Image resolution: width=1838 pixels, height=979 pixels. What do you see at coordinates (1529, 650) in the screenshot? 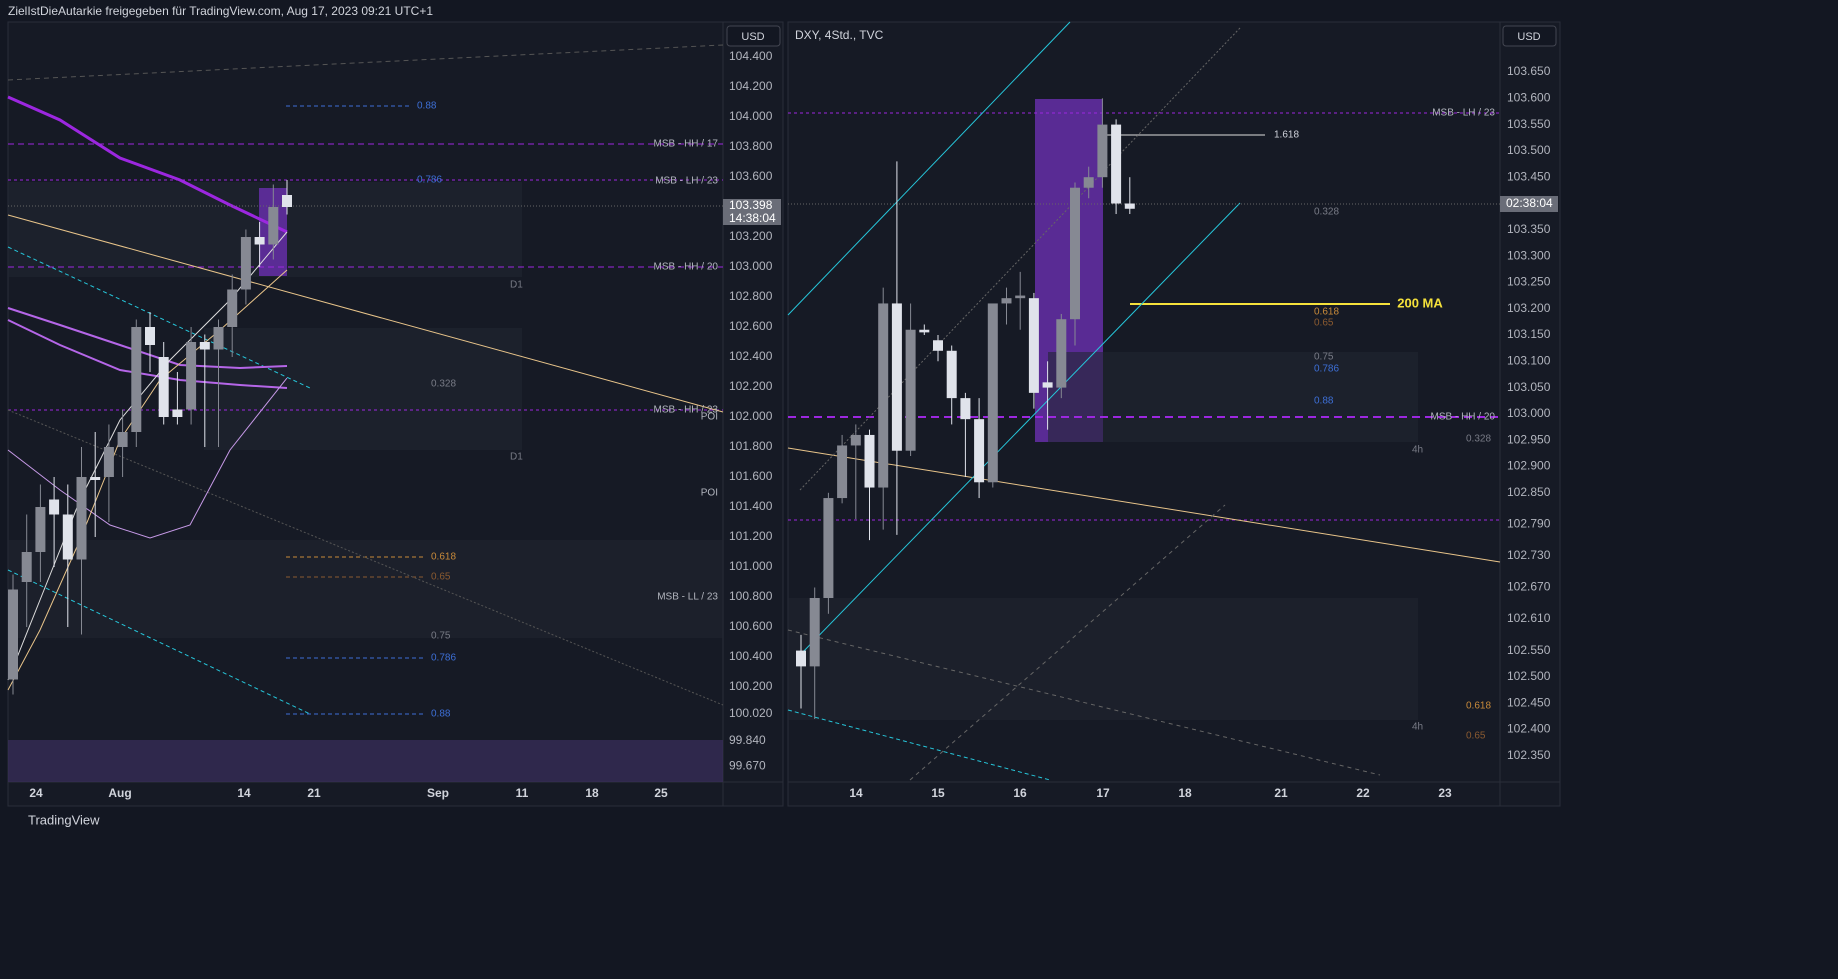
I see `y-tick-label: 102.550` at bounding box center [1529, 650].